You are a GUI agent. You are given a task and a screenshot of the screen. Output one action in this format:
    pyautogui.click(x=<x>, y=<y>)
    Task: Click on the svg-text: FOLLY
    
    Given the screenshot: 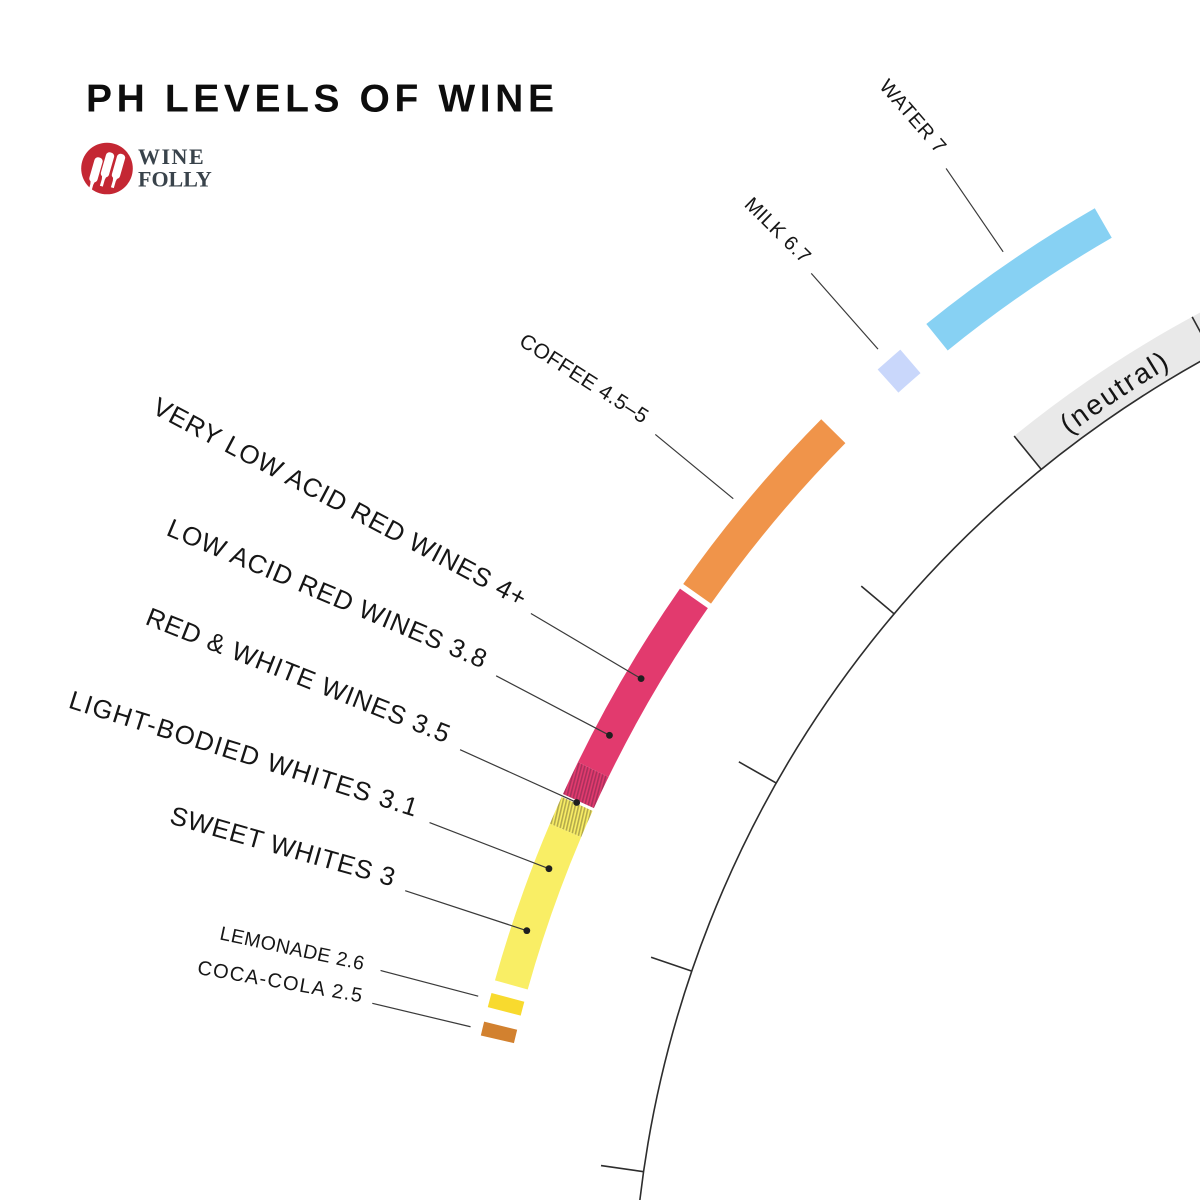 What is the action you would take?
    pyautogui.click(x=175, y=178)
    